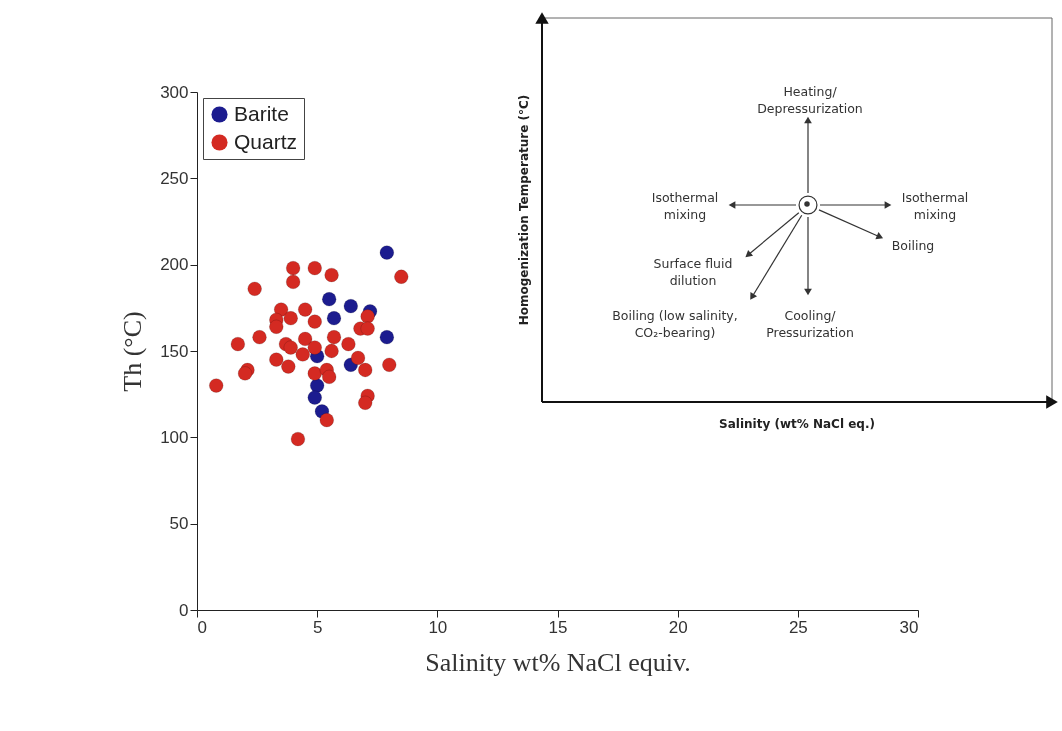  What do you see at coordinates (675, 324) in the screenshot?
I see `annotation: Boiling (low salinity, CO₂-bearing)` at bounding box center [675, 324].